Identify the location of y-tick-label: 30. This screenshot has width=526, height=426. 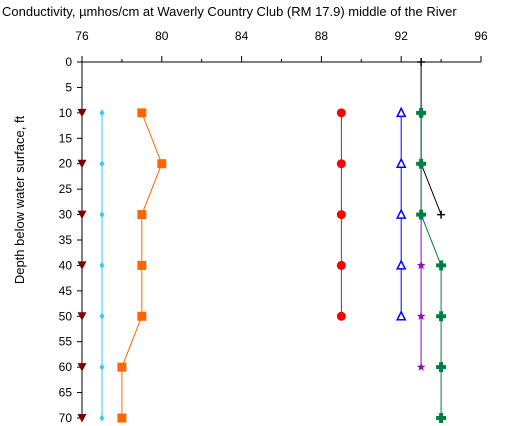
(66, 215).